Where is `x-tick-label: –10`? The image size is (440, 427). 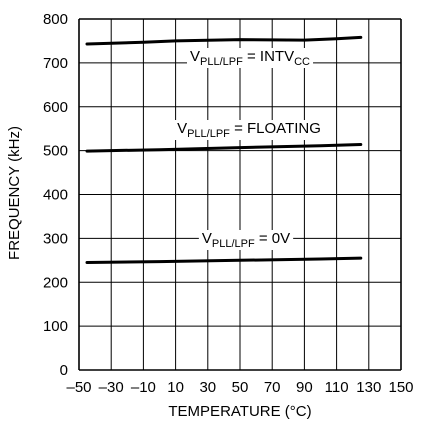
x-tick-label: –10 is located at coordinates (143, 387).